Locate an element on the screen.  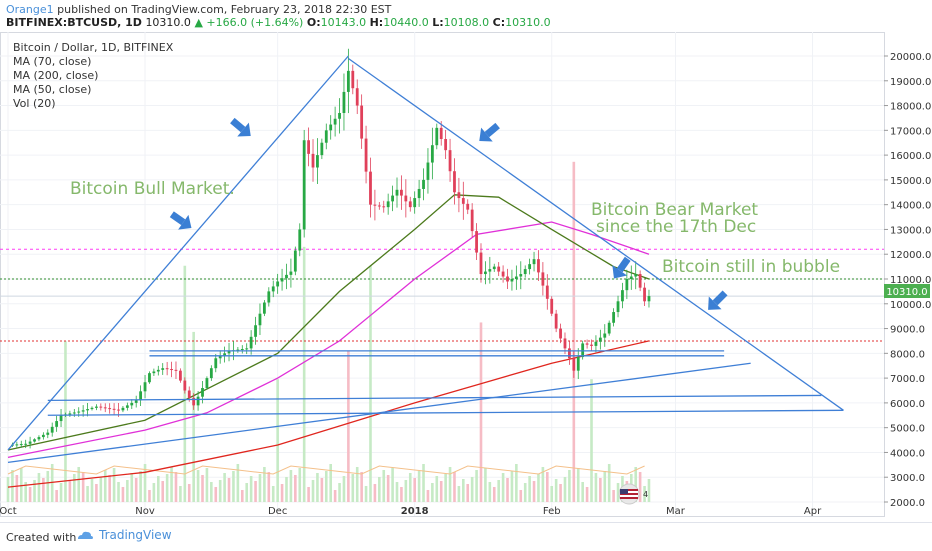
x-tick-label: 2018 is located at coordinates (415, 511).